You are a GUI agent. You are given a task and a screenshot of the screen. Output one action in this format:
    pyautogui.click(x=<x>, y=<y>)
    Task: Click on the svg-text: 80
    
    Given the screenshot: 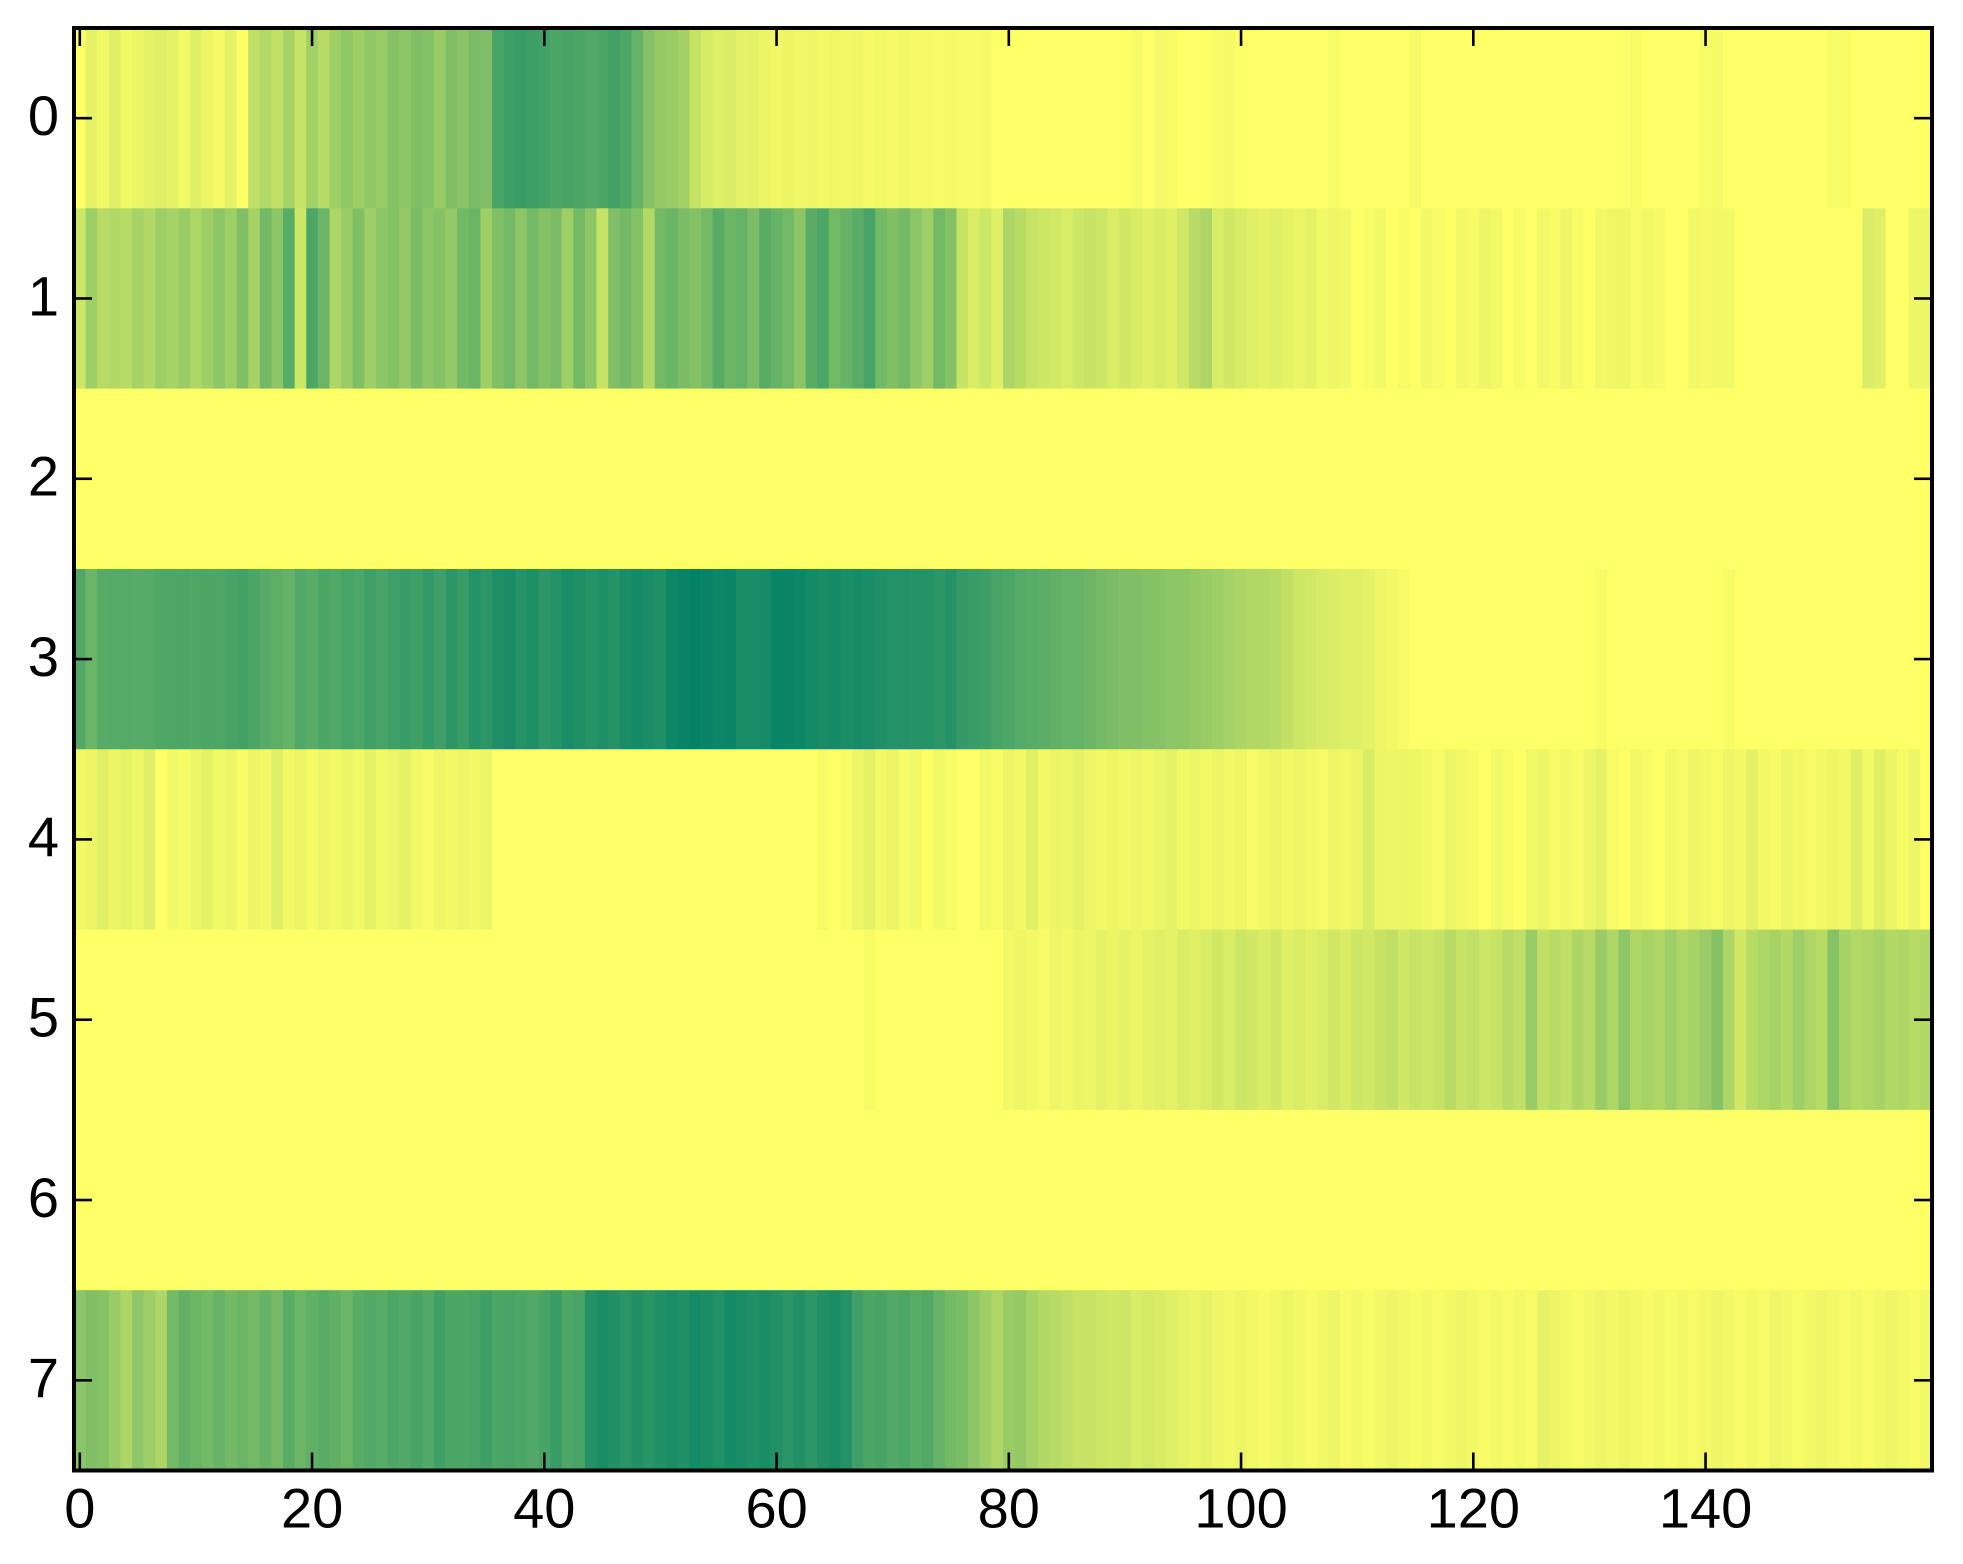 What is the action you would take?
    pyautogui.click(x=1009, y=1508)
    